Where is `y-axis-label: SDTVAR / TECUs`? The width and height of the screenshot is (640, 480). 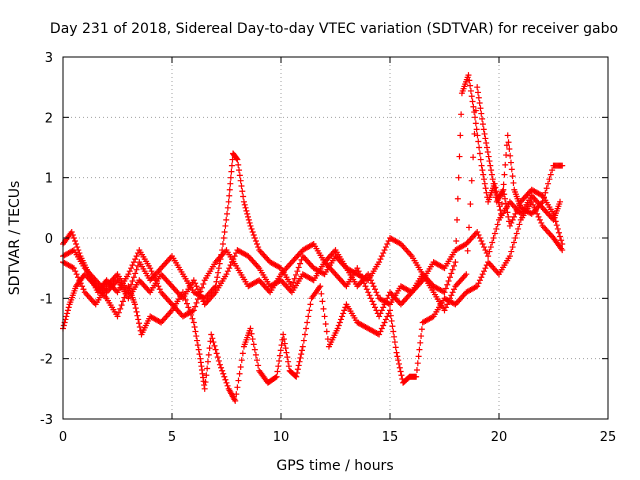 y-axis-label: SDTVAR / TECUs is located at coordinates (15, 238).